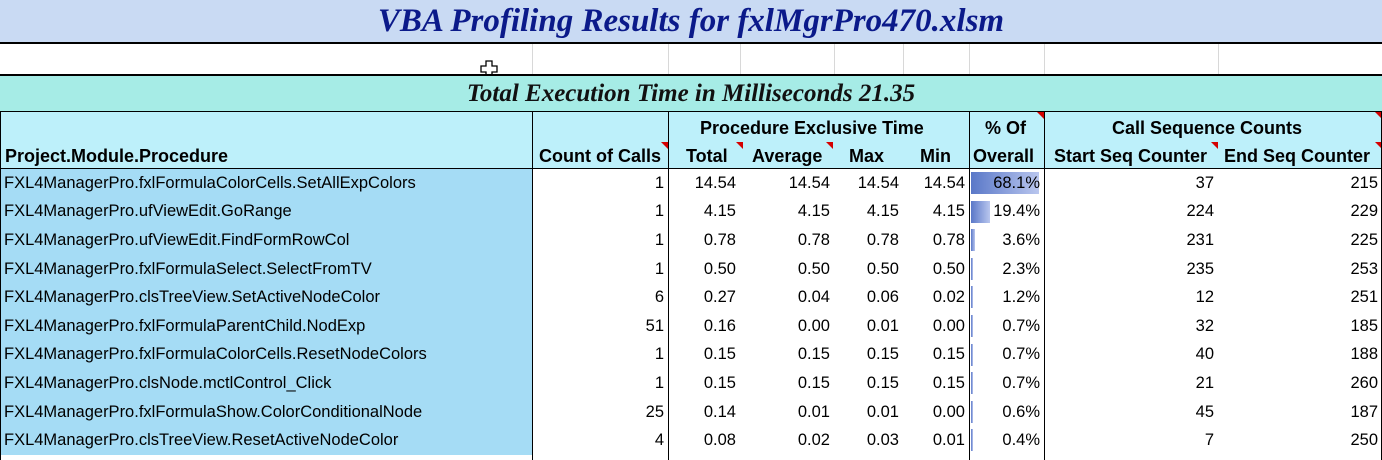 Image resolution: width=1382 pixels, height=460 pixels. I want to click on end-seq-cell: 188, so click(1300, 355).